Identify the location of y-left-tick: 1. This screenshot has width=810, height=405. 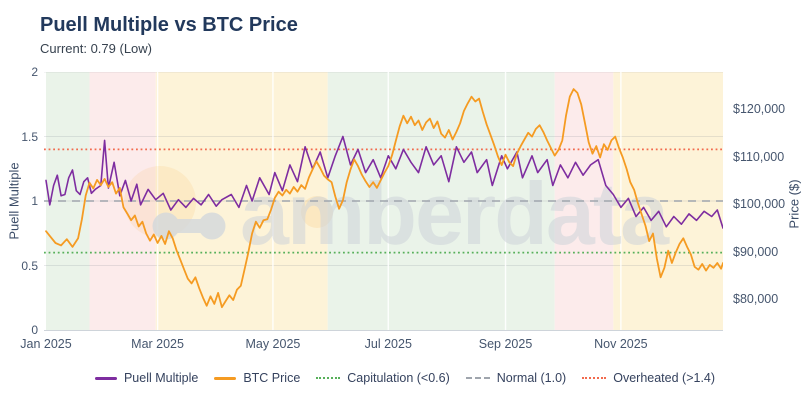
(34, 201).